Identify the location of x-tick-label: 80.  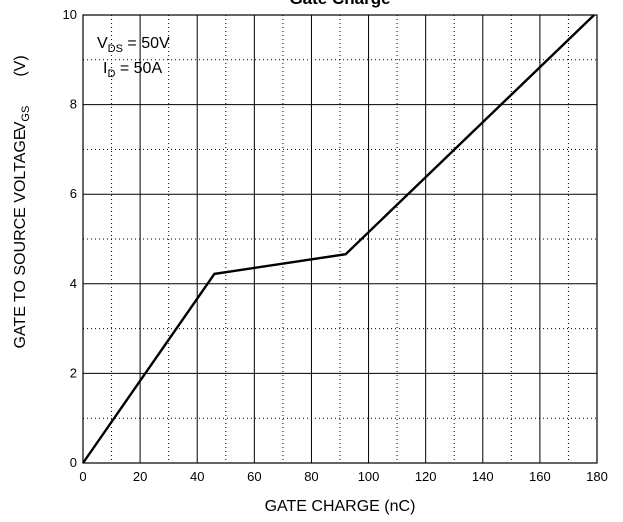
(311, 476).